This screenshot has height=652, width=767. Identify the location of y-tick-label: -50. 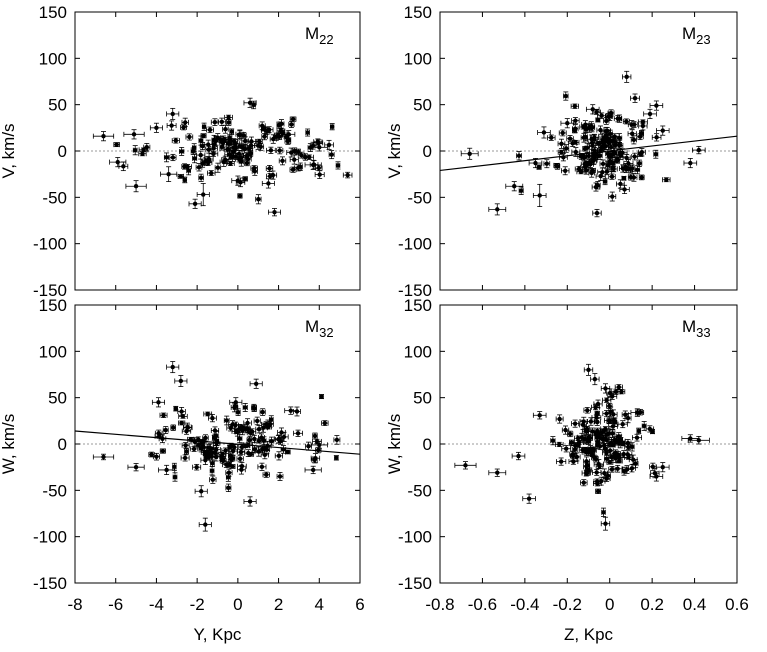
(419, 490).